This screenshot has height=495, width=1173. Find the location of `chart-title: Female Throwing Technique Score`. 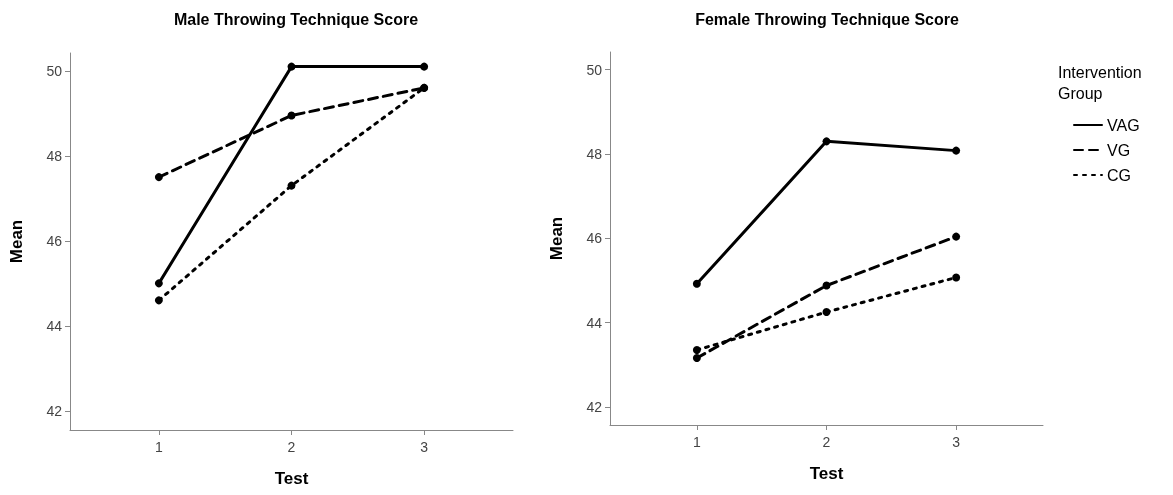

chart-title: Female Throwing Technique Score is located at coordinates (827, 19).